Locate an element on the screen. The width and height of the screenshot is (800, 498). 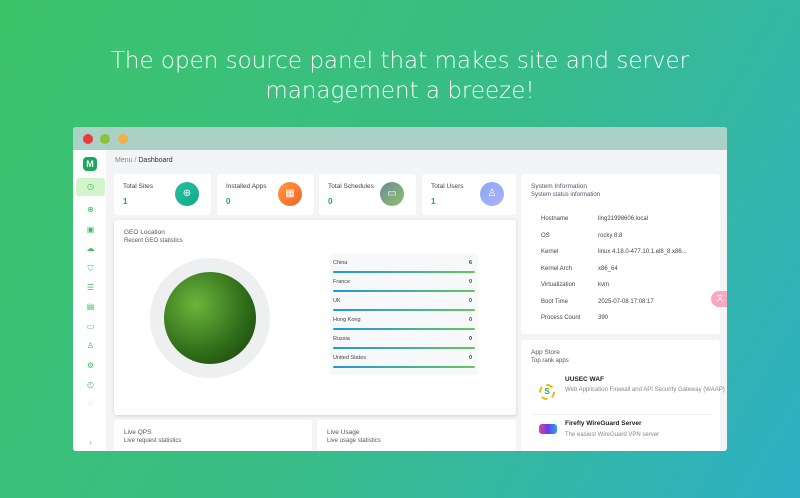
geo-subtitle: Recent GEO statistics is located at coordinates (153, 241).